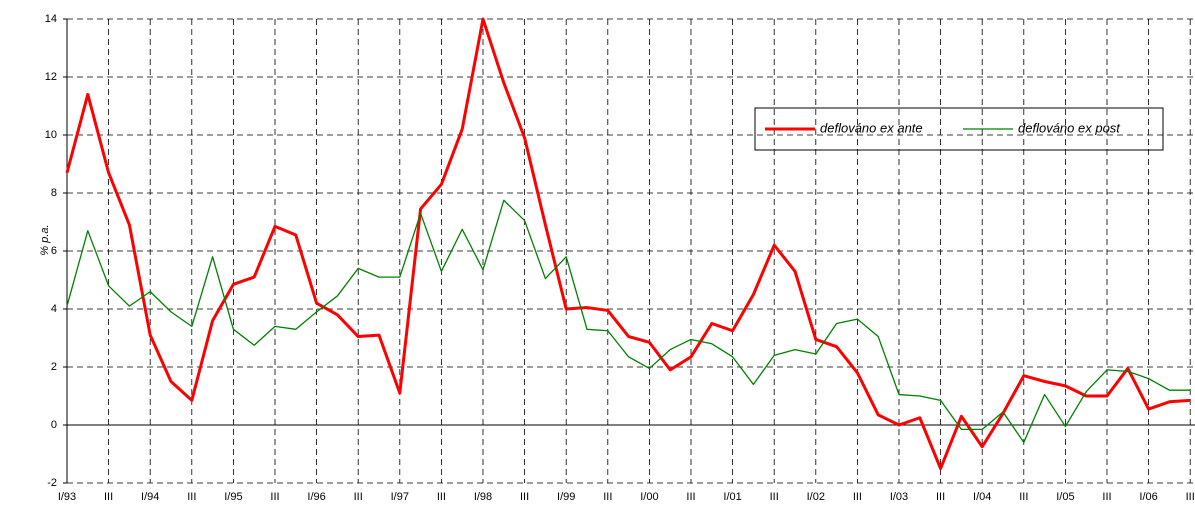 Image resolution: width=1195 pixels, height=508 pixels. I want to click on y-tick-label: 4, so click(54, 309).